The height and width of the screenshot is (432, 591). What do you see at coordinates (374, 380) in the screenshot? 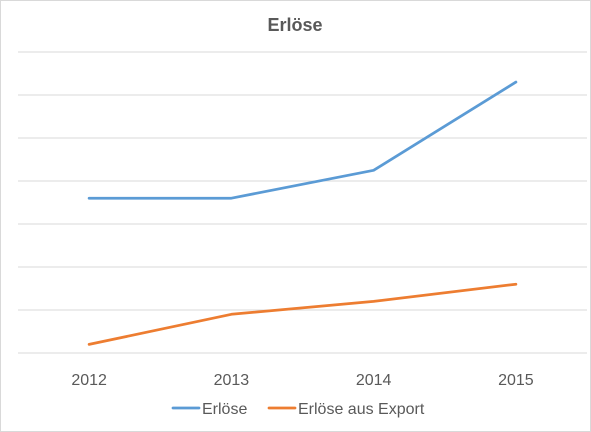
I see `x-tick-label: 2014` at bounding box center [374, 380].